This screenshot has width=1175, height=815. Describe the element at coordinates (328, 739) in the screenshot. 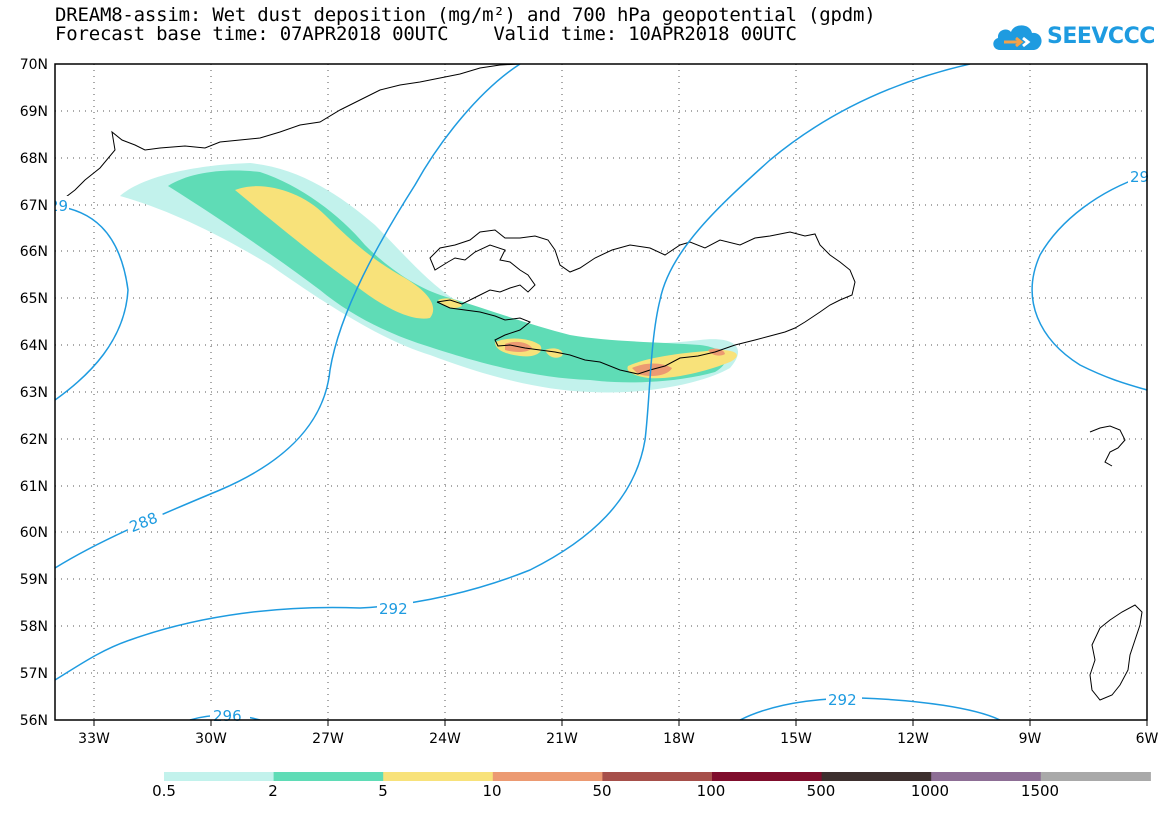

I see `lon-label: 27W` at that location.